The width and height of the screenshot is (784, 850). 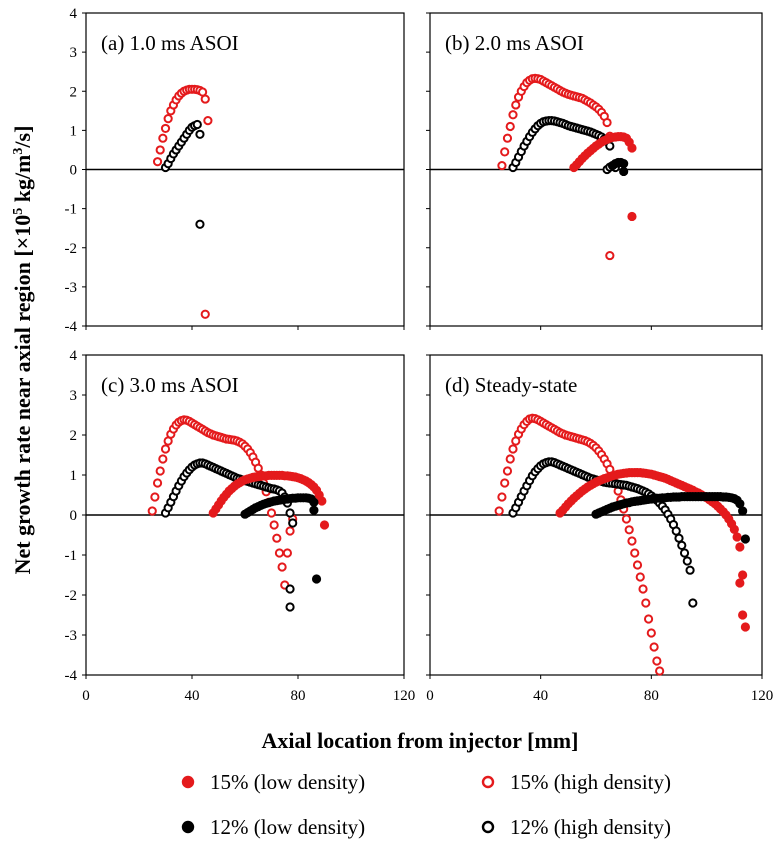 What do you see at coordinates (74, 53) in the screenshot?
I see `y-tick-label: 3` at bounding box center [74, 53].